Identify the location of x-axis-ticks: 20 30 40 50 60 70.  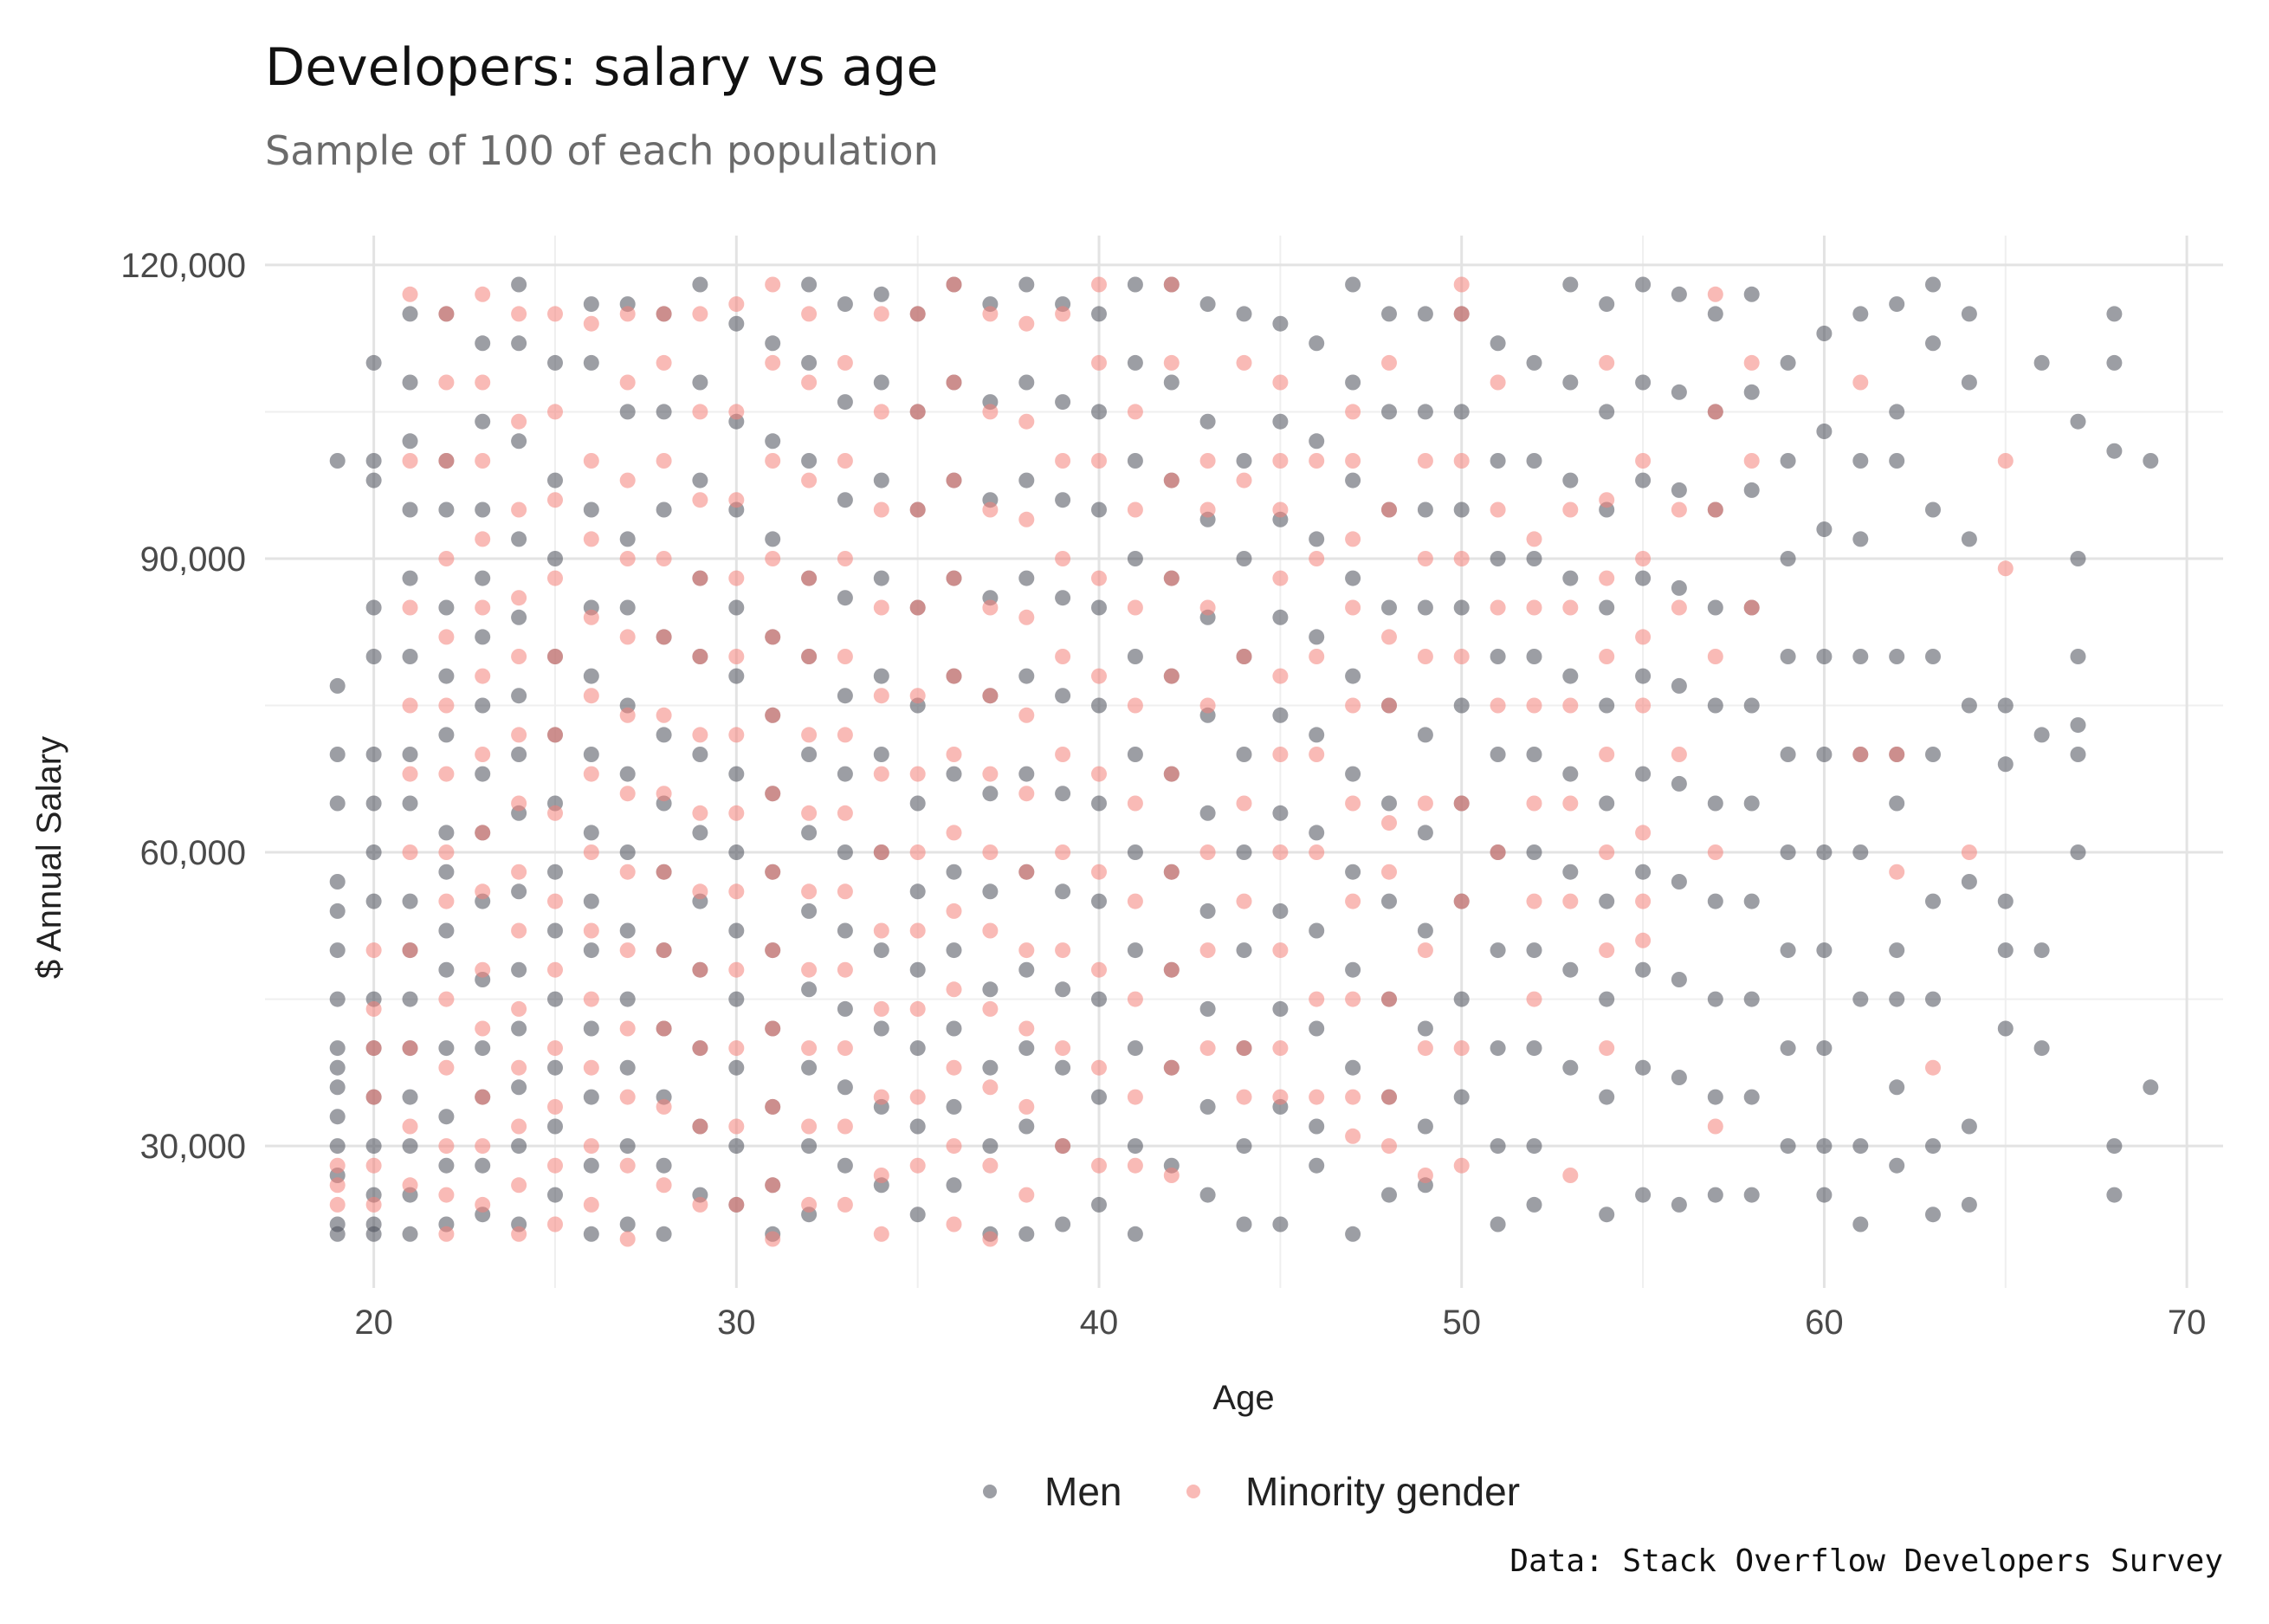
(1280, 1323).